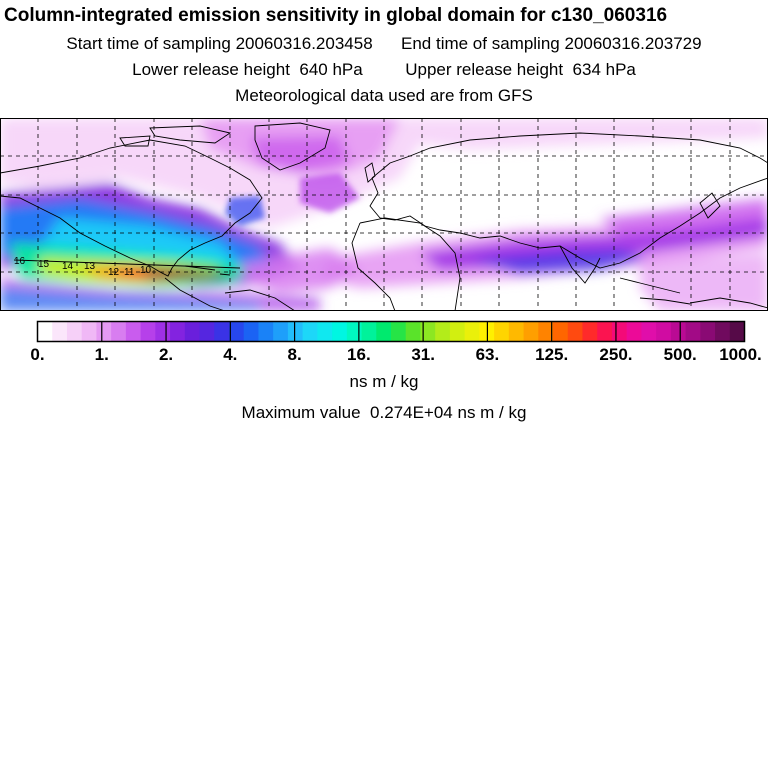 This screenshot has width=768, height=768. Describe the element at coordinates (492, 412) in the screenshot. I see `max-value-units: ns m / kg` at that location.